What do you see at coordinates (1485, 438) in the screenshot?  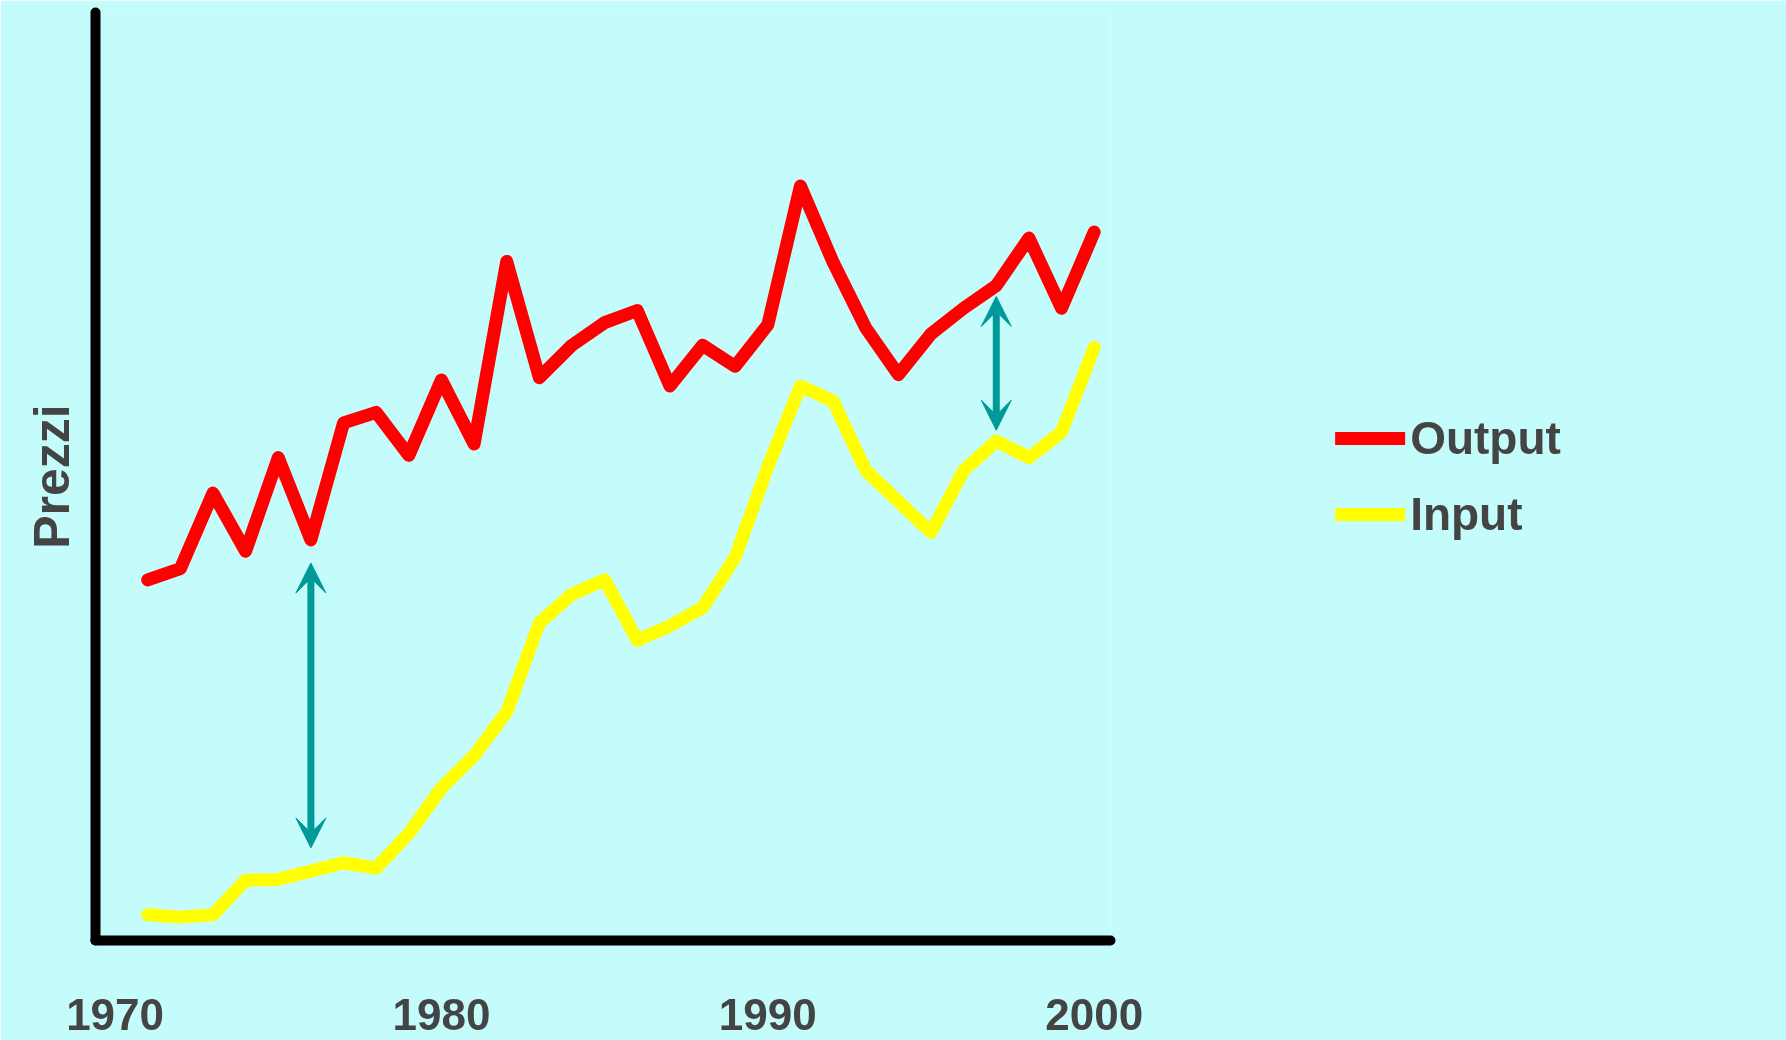 I see `legend-label: Output` at bounding box center [1485, 438].